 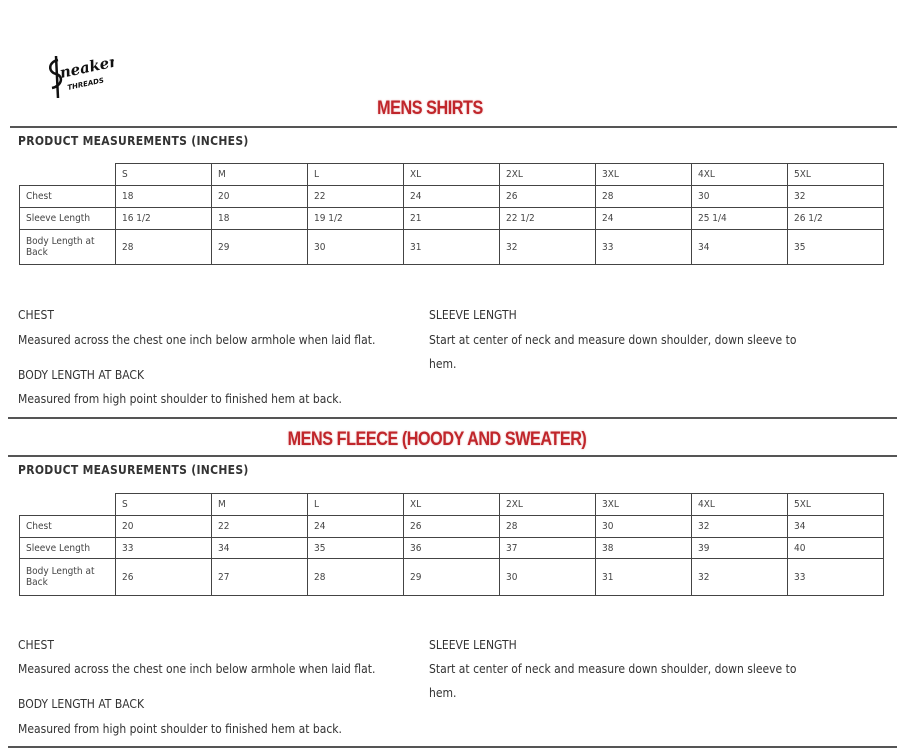 I want to click on section-title-fleece: MENS FLEECE (HOODY AND SWEATER), so click(x=437, y=439).